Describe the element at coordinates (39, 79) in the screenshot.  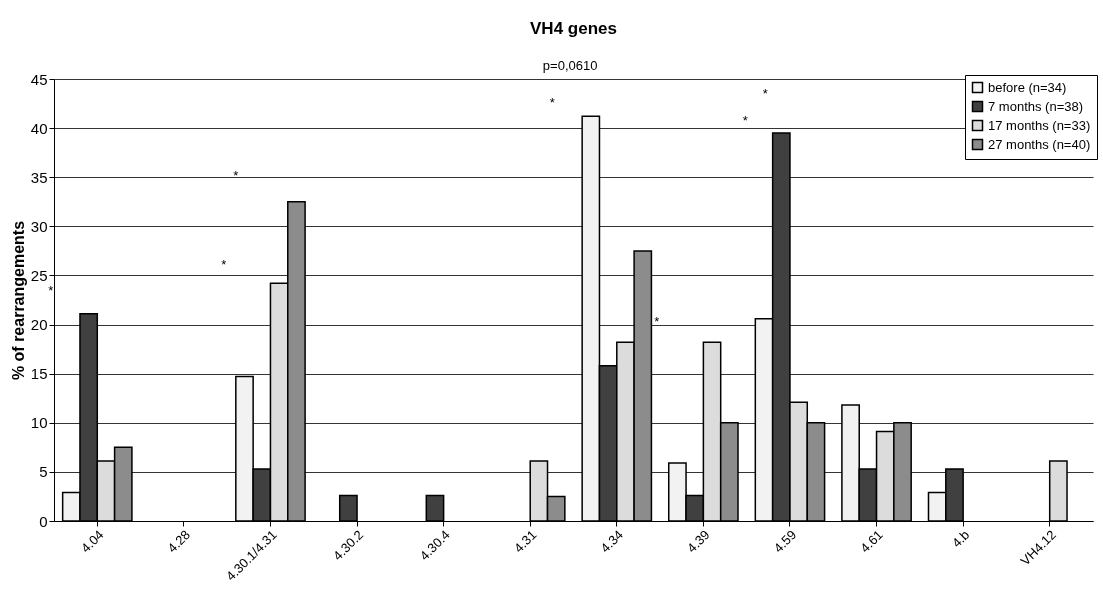
I see `y-tick-label: 45` at that location.